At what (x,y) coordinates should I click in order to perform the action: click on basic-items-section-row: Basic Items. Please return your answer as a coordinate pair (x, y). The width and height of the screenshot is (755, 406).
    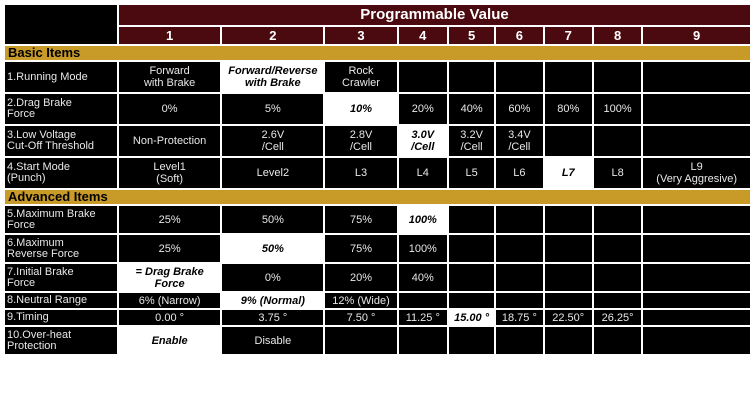
    Looking at the image, I should click on (377, 53).